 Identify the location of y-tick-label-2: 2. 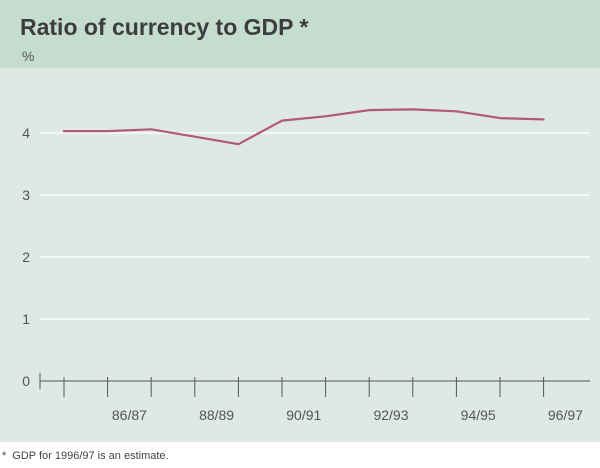
(26, 257).